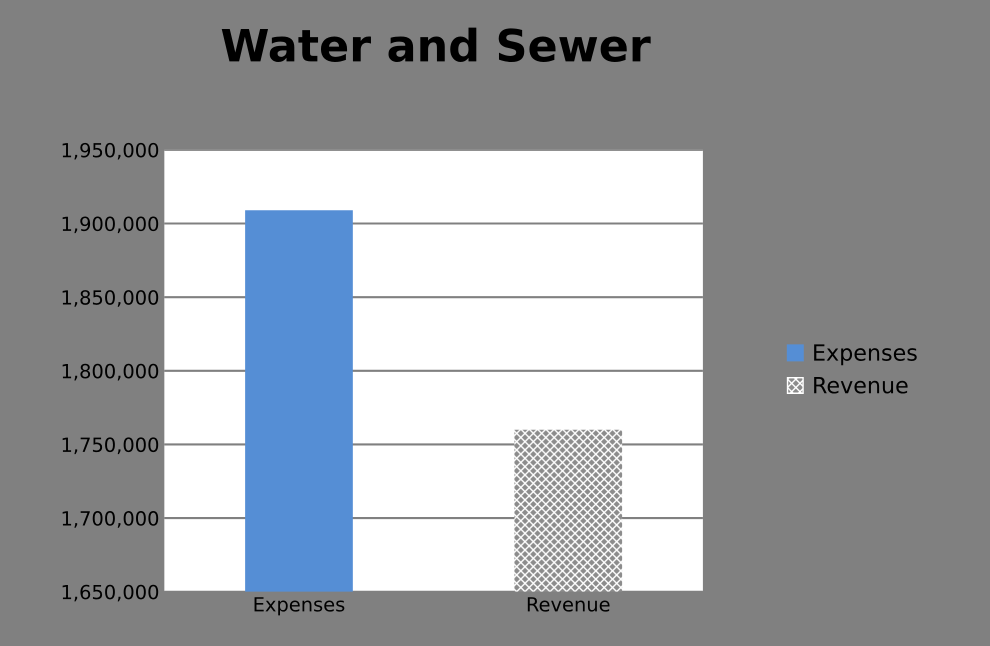  What do you see at coordinates (110, 298) in the screenshot?
I see `y-tick-label: 1,850,000` at bounding box center [110, 298].